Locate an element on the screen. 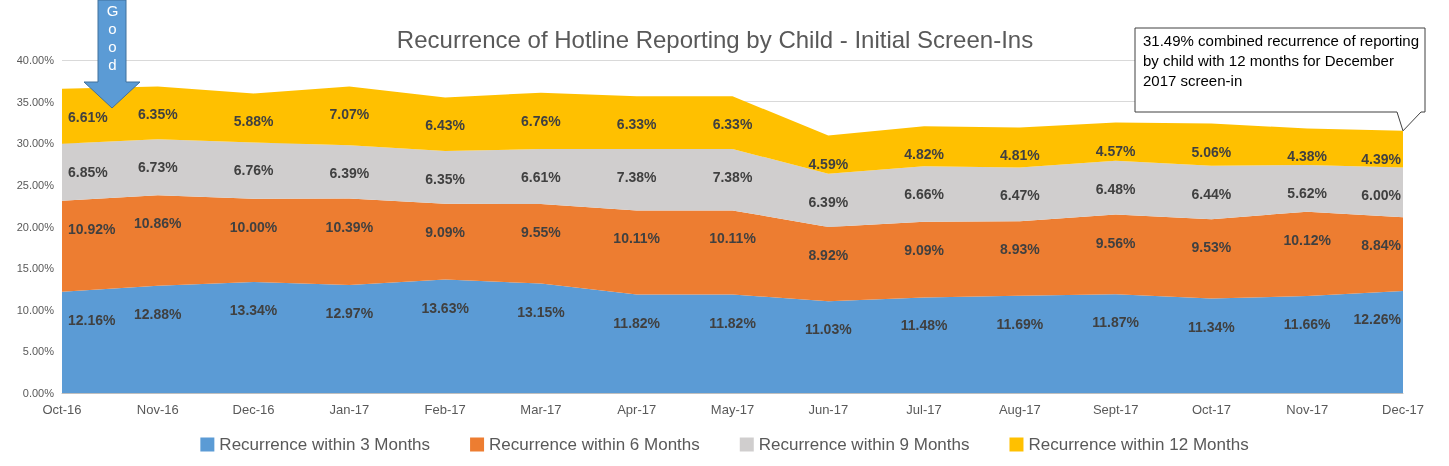 The width and height of the screenshot is (1449, 466). x-tick-label: Dec-16 is located at coordinates (253, 409).